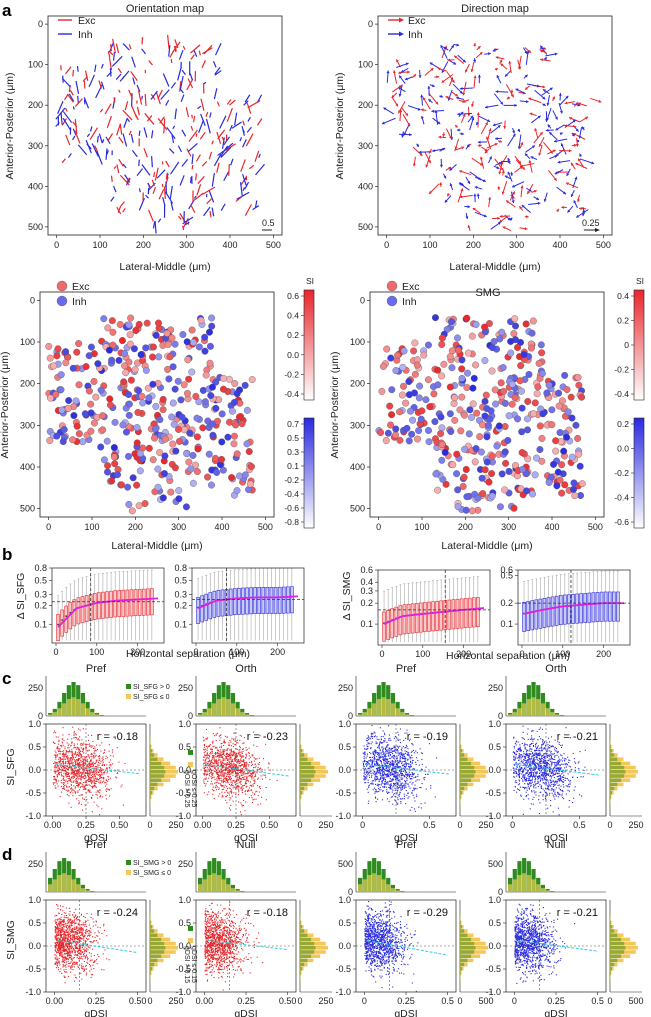 Image resolution: width=651 pixels, height=1017 pixels. Describe the element at coordinates (87, 712) in the screenshot. I see `hist-bar` at that location.